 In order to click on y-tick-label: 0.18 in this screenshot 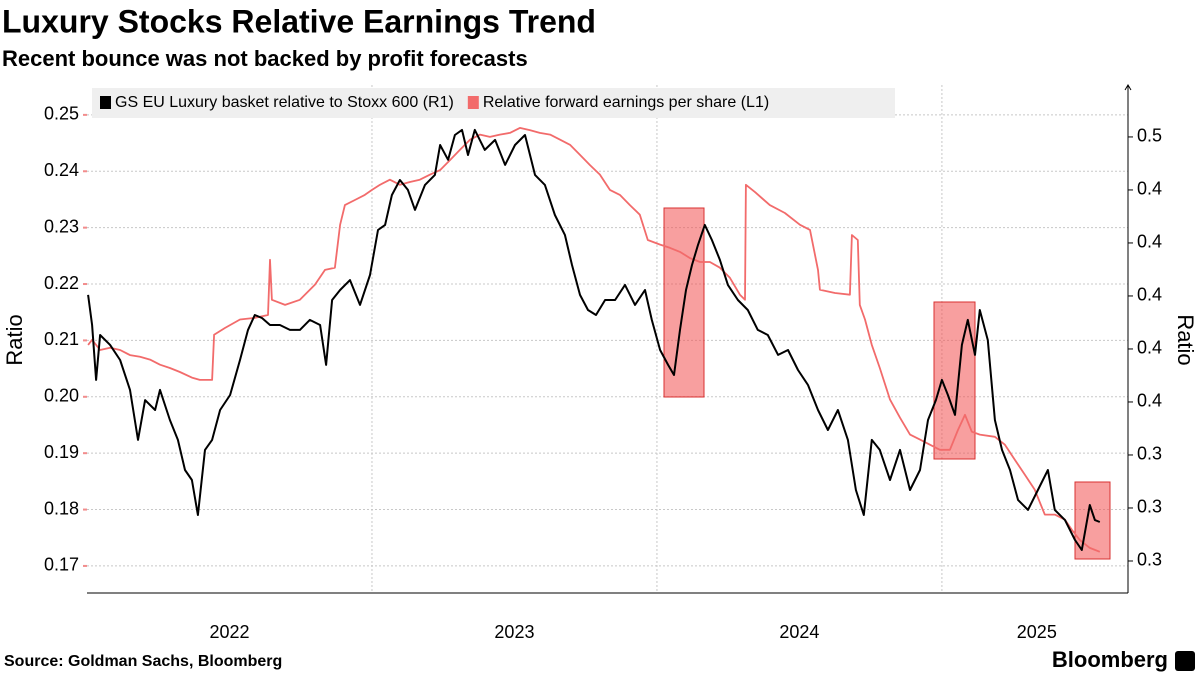, I will do `click(61, 508)`.